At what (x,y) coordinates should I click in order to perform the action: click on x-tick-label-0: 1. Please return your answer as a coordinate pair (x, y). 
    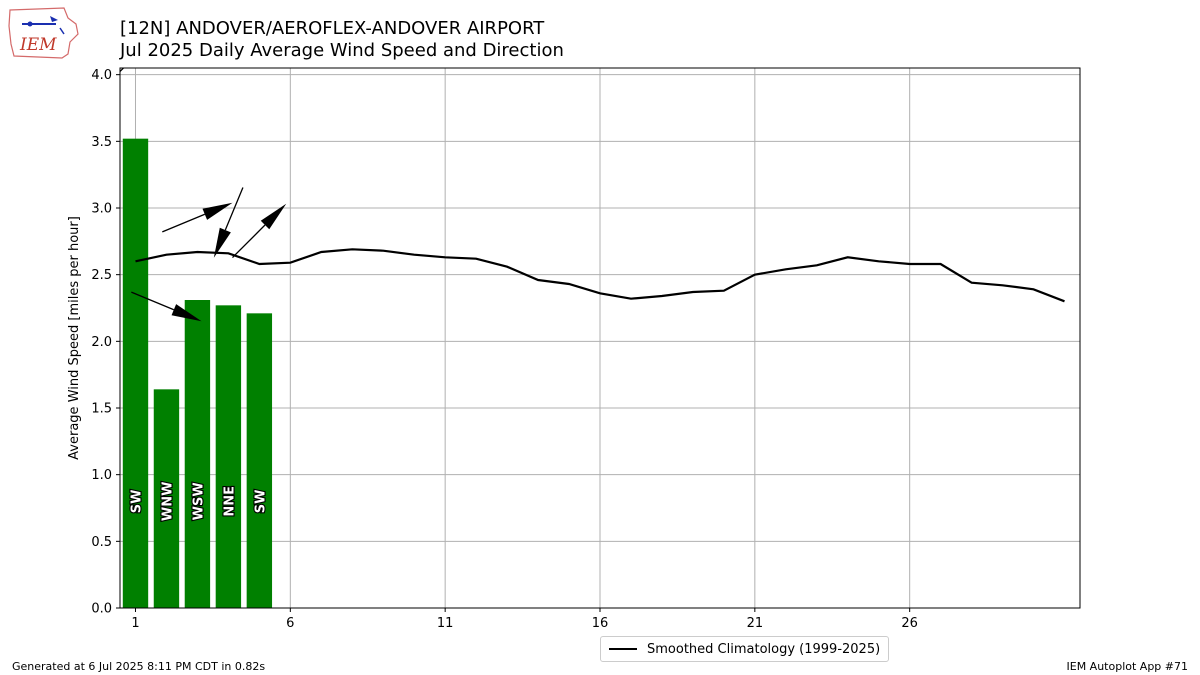
    Looking at the image, I should click on (135, 623).